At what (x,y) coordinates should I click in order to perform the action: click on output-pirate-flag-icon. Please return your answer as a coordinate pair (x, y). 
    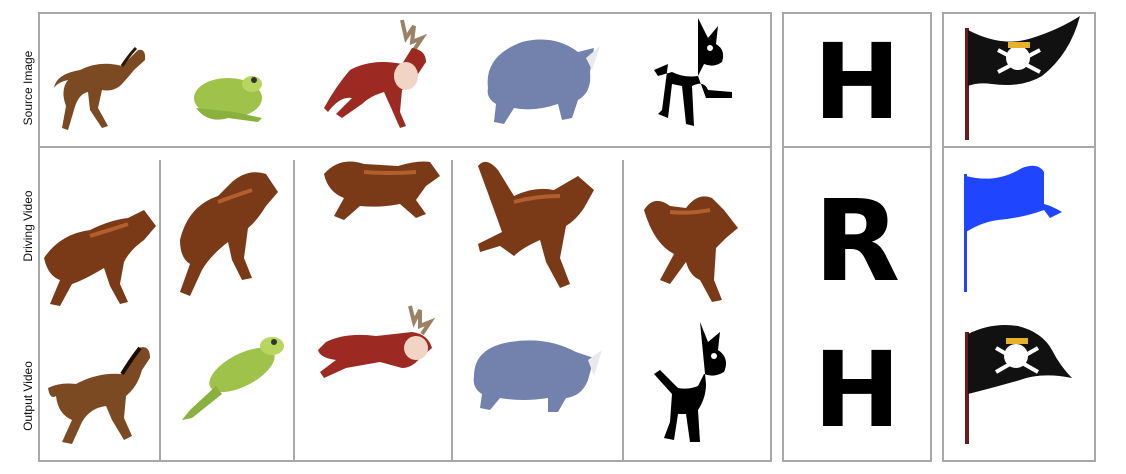
    Looking at the image, I should click on (1018, 384).